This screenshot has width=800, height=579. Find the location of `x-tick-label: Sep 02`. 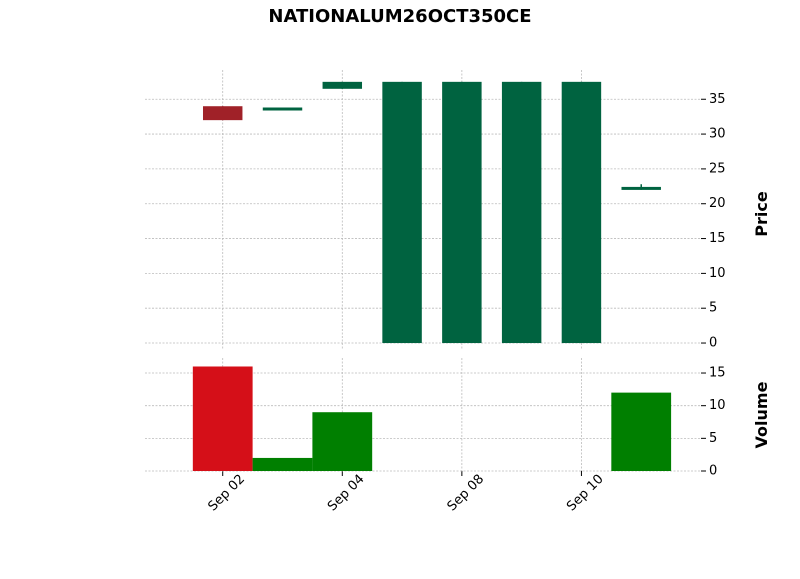

x-tick-label: Sep 02 is located at coordinates (226, 493).